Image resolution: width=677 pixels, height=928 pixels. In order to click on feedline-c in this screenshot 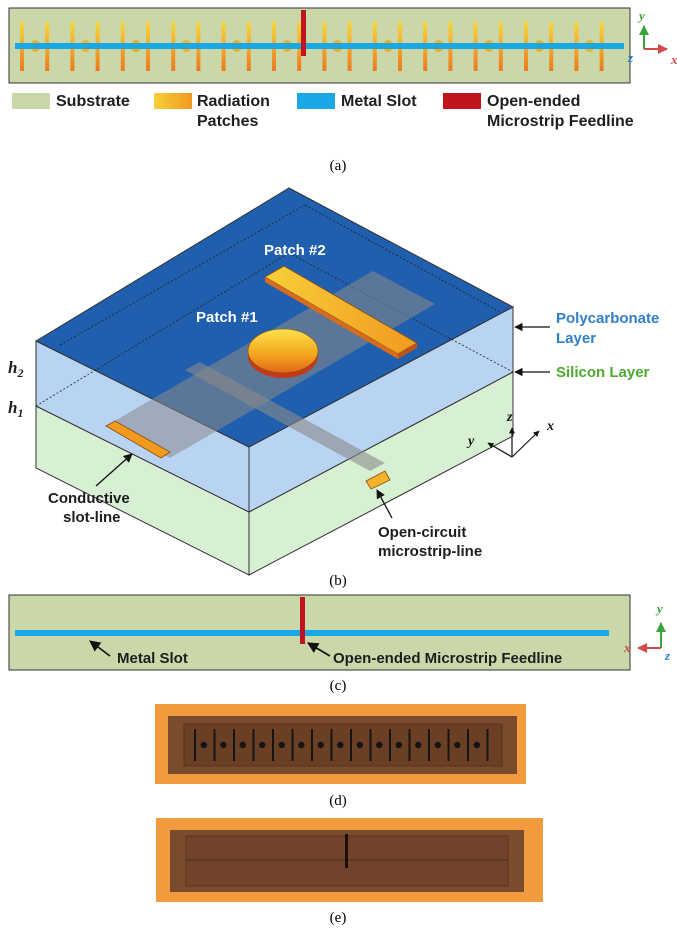, I will do `click(302, 620)`.